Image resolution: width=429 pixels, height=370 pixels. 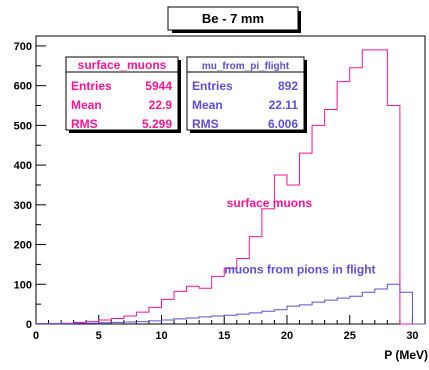 I want to click on series-mu_from_pi_flight, so click(x=230, y=304).